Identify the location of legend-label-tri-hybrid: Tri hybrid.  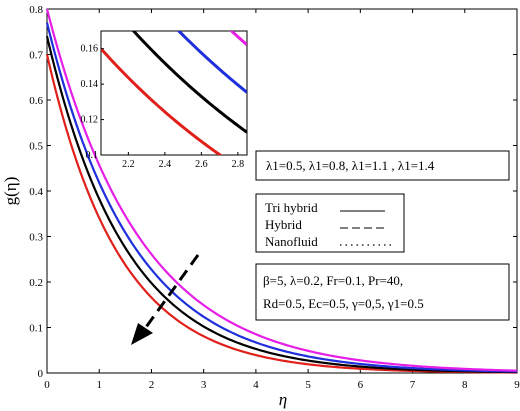
(291, 207).